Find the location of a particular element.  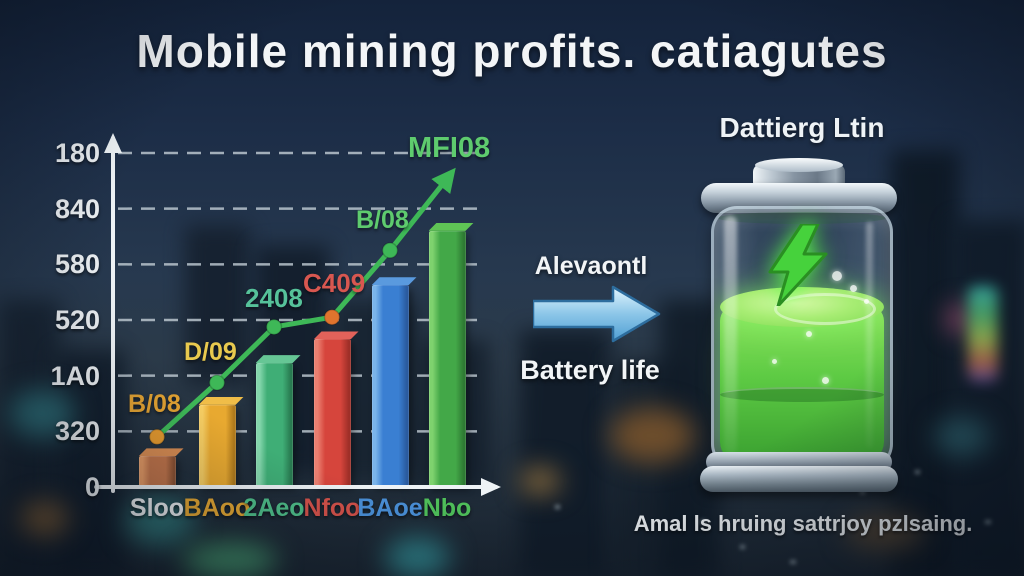

y-axis-tick-label: 180 is located at coordinates (77, 153).